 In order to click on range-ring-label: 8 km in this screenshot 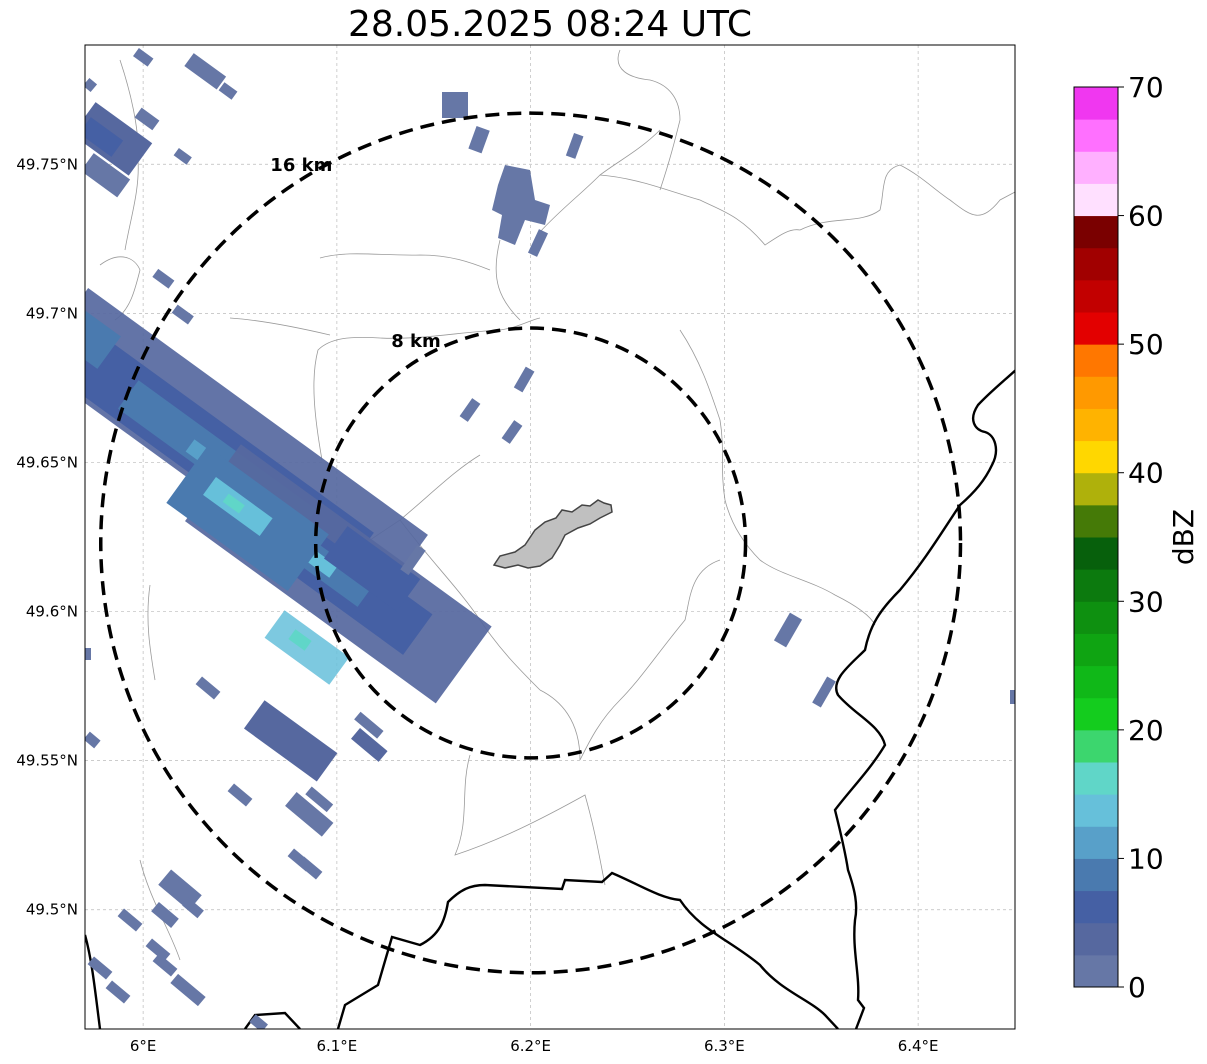, I will do `click(416, 341)`.